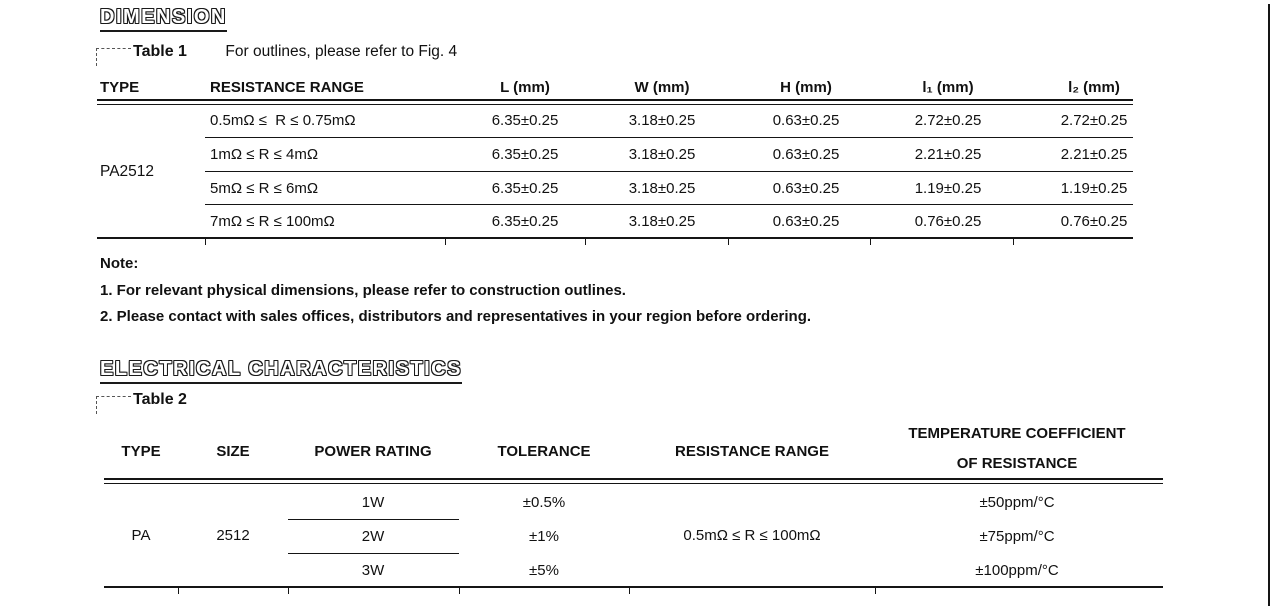 The width and height of the screenshot is (1272, 606). Describe the element at coordinates (525, 221) in the screenshot. I see `table1-row3-l: 6.35±0.25` at that location.